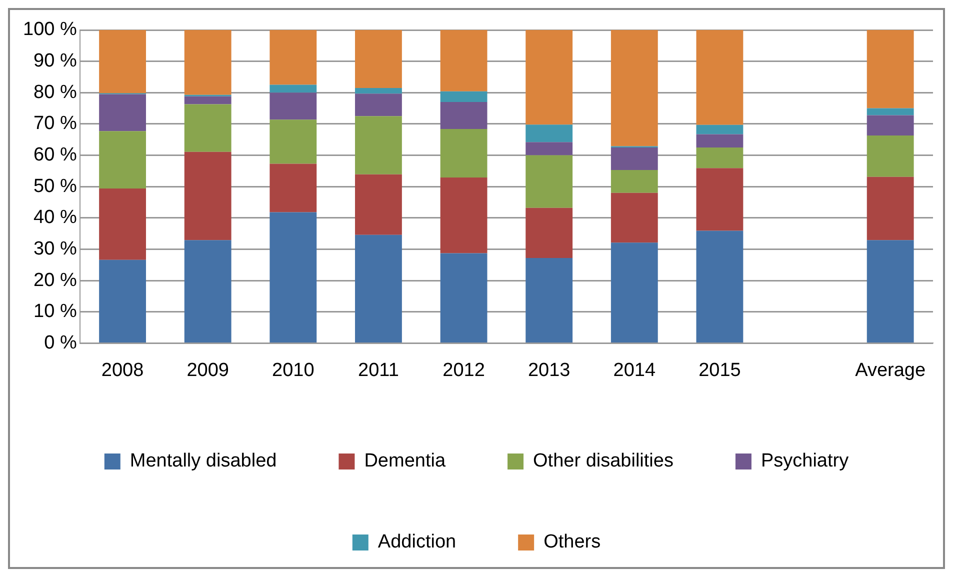 This screenshot has height=581, width=957. I want to click on x-tick-label: 2015, so click(719, 370).